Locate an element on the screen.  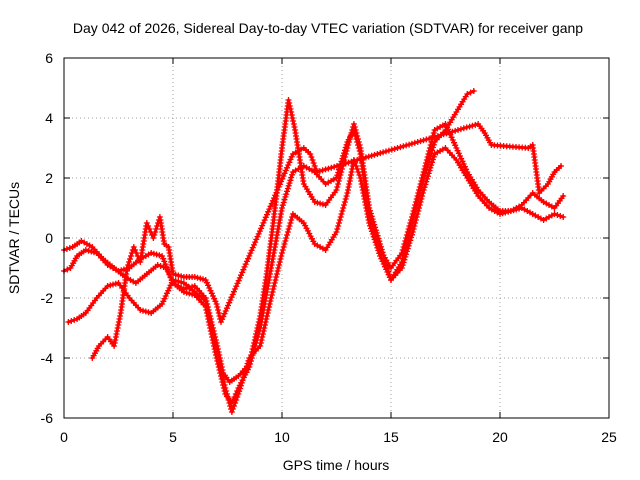
x-tick-label: 15 is located at coordinates (391, 437).